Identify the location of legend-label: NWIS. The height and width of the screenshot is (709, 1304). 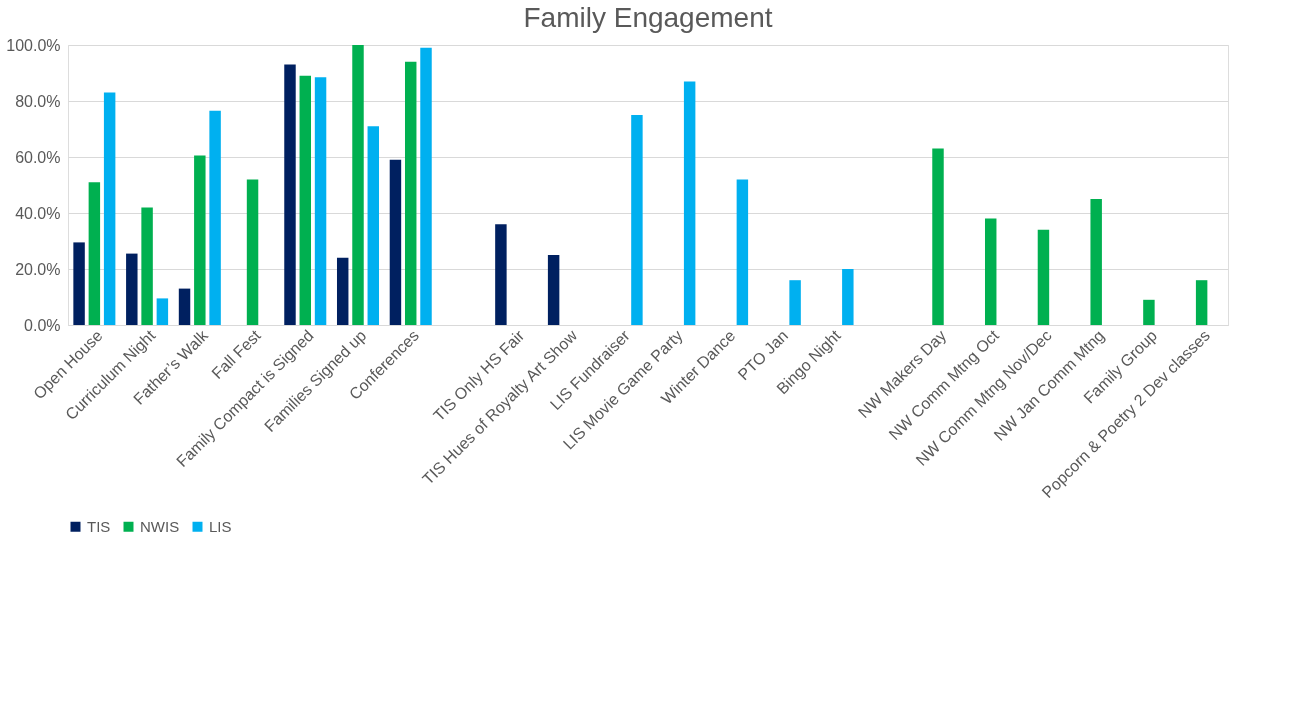
(160, 526).